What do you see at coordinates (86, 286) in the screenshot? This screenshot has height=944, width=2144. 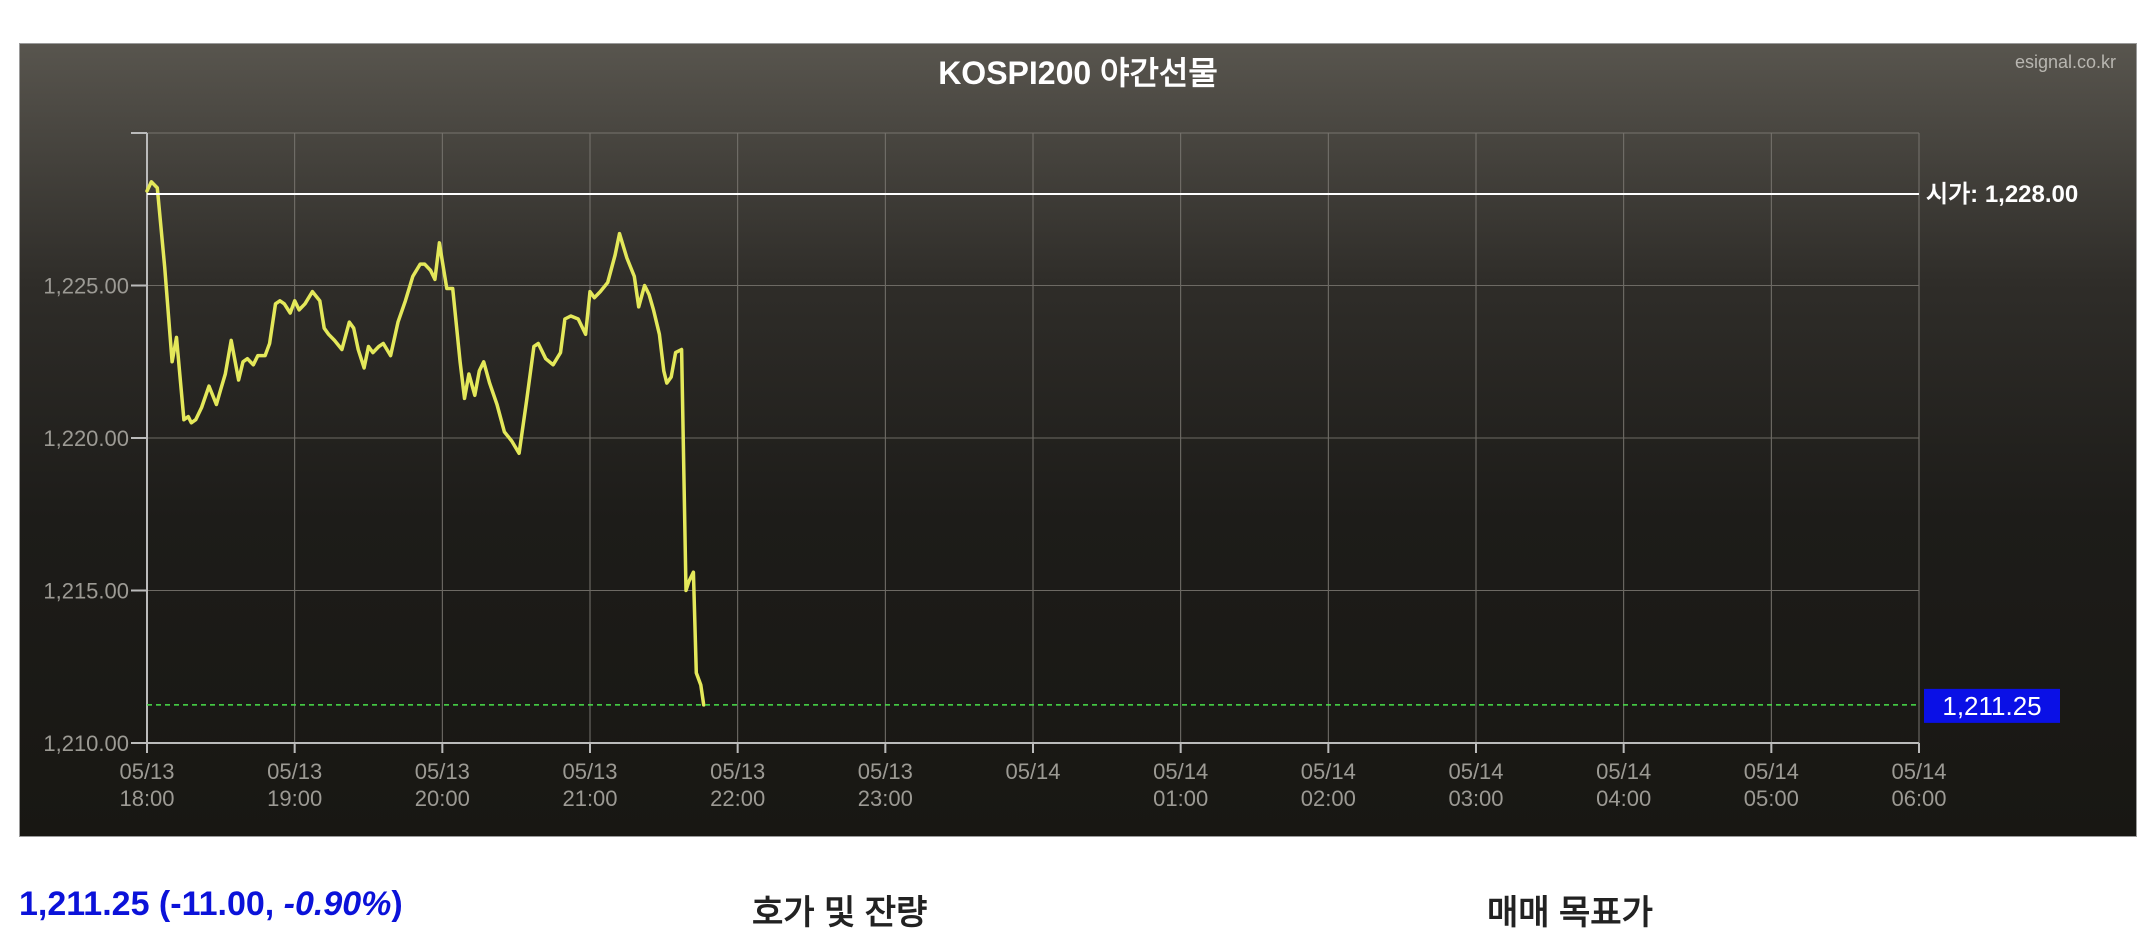 I see `y-tick-label: 1,225.00` at bounding box center [86, 286].